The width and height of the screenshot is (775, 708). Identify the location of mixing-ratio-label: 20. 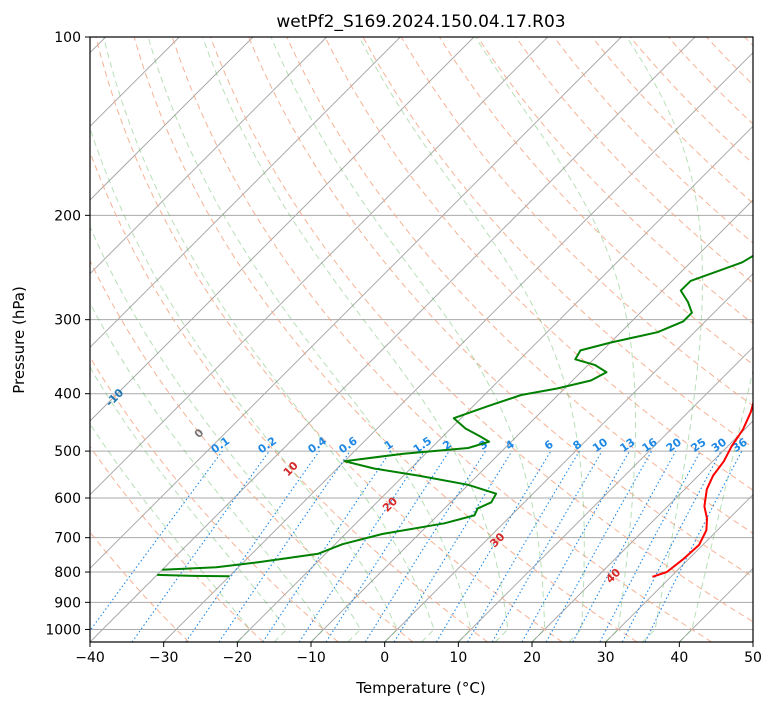
(674, 445).